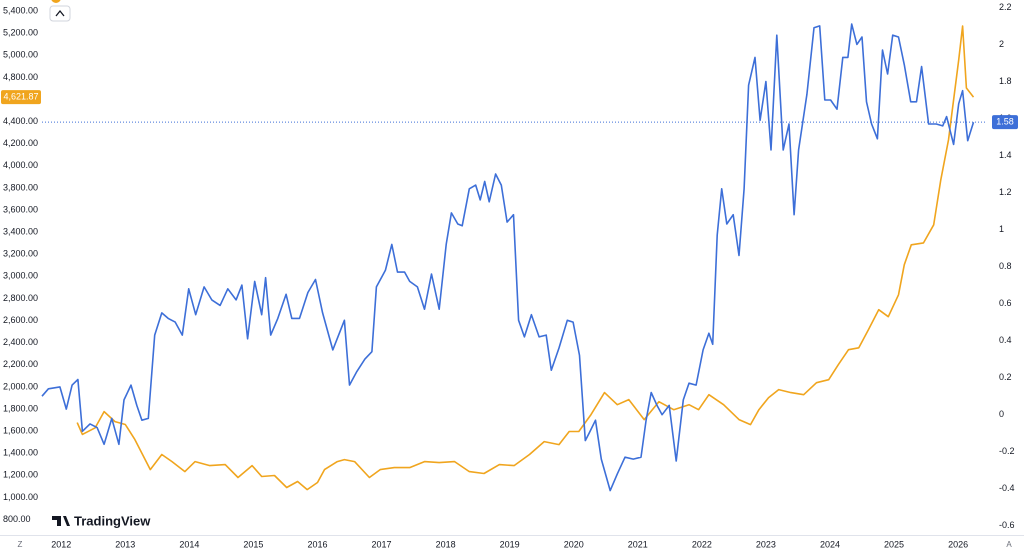 The image size is (1024, 553). Describe the element at coordinates (1005, 192) in the screenshot. I see `y2-tick-label: 1.2` at that location.